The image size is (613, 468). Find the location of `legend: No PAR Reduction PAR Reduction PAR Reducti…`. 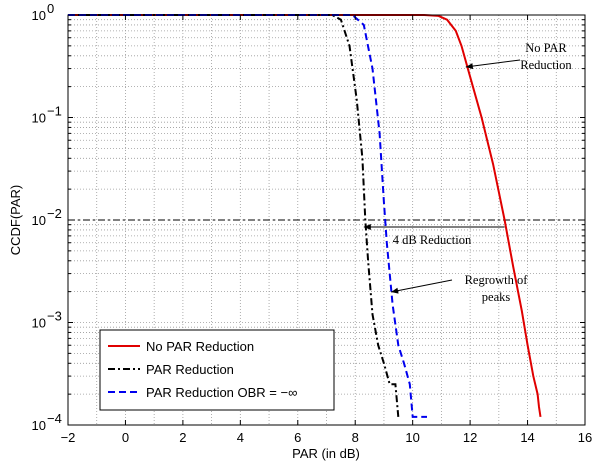

legend: No PAR Reduction PAR Reduction PAR Reducti… is located at coordinates (217, 370).